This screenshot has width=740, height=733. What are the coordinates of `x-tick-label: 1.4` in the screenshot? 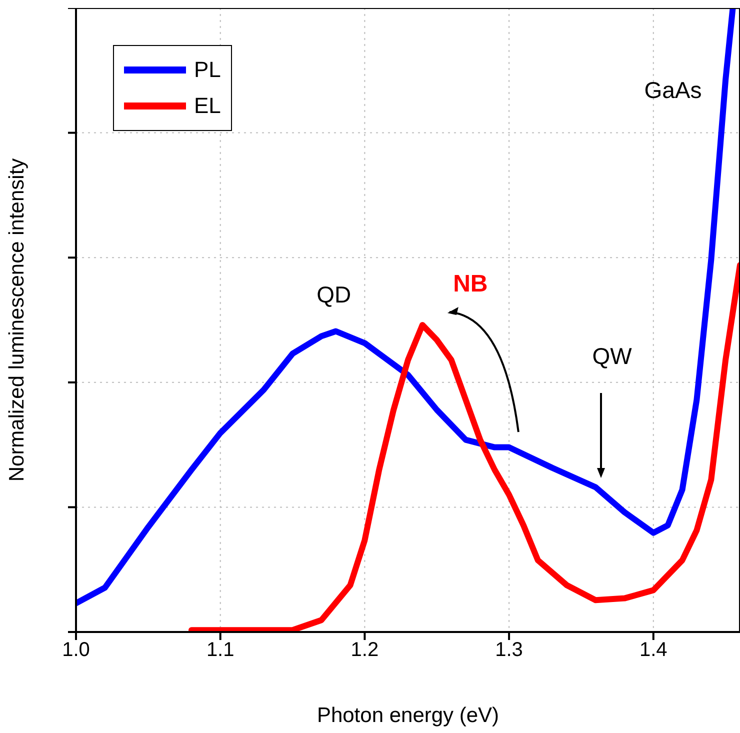 It's located at (653, 650).